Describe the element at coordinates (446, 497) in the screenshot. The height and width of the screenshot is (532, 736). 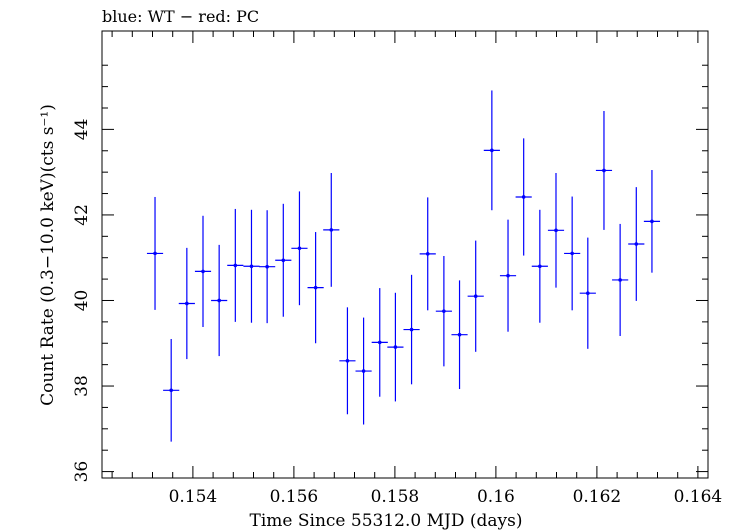
I see `x-tick-labels: 0.154 0.156 0.158 0.16 0.162 0.164` at that location.